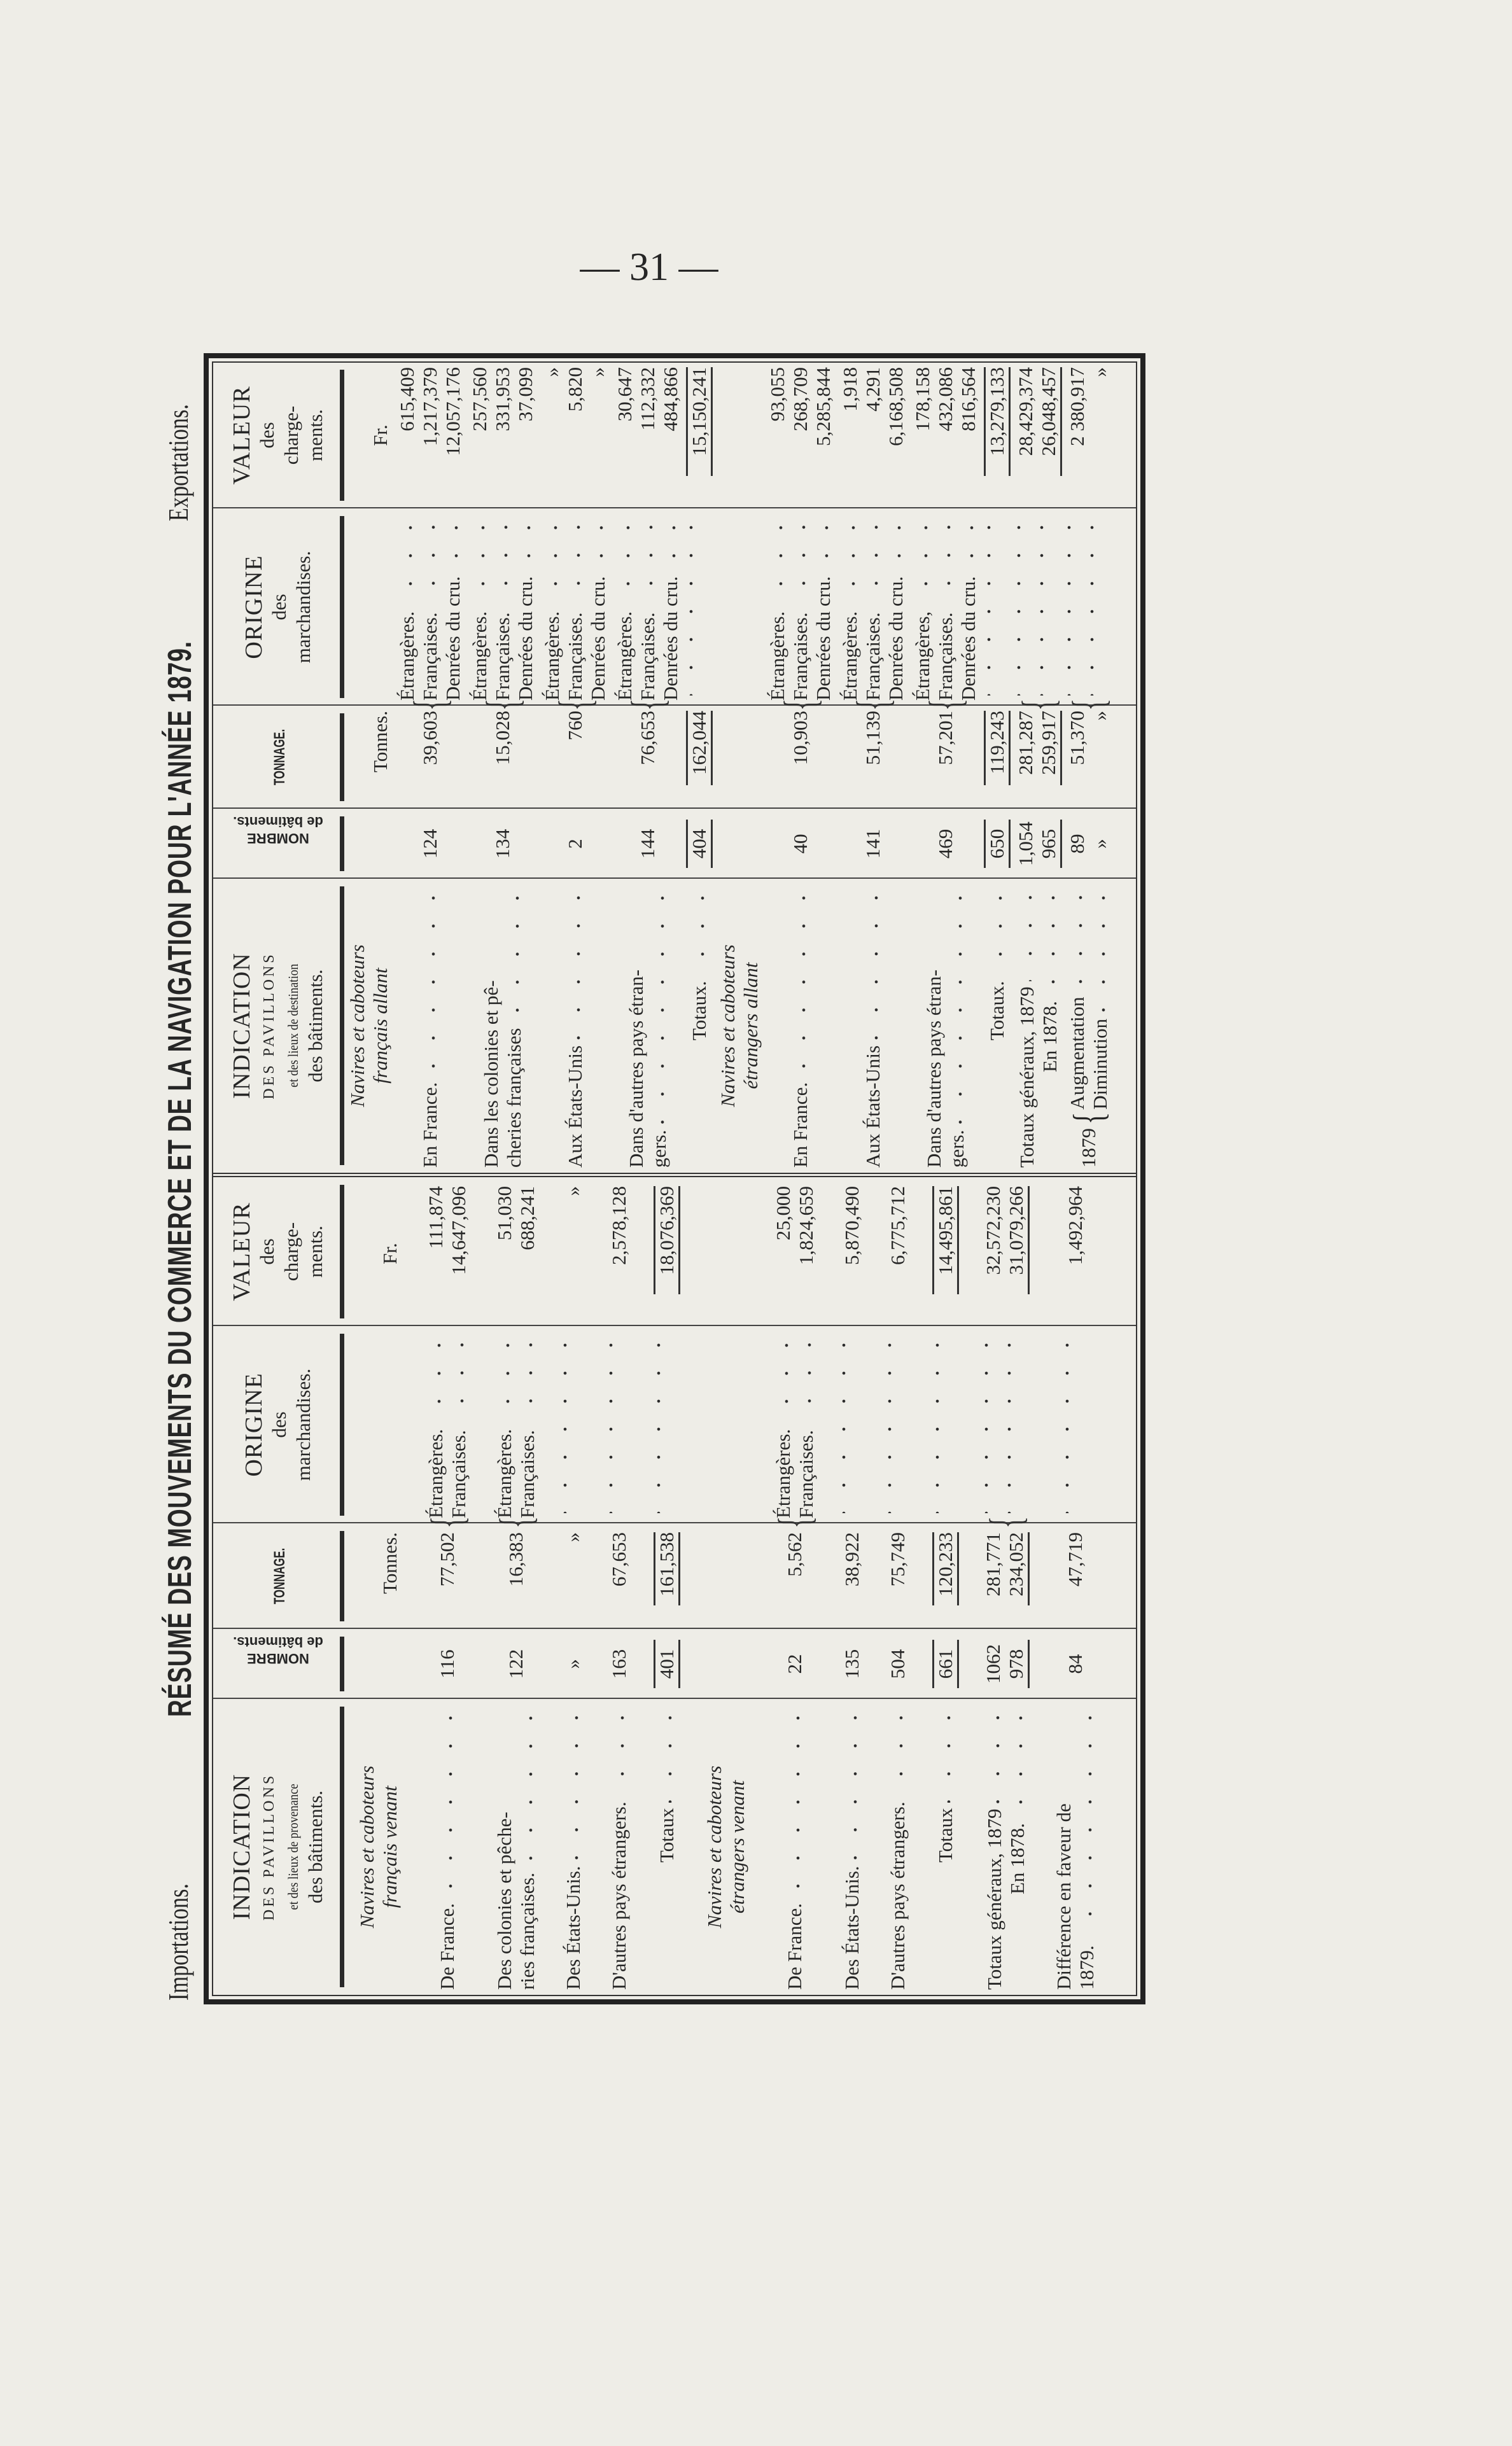 The image size is (1512, 2446). What do you see at coordinates (993, 1564) in the screenshot?
I see `tonnage-value: 281,771` at bounding box center [993, 1564].